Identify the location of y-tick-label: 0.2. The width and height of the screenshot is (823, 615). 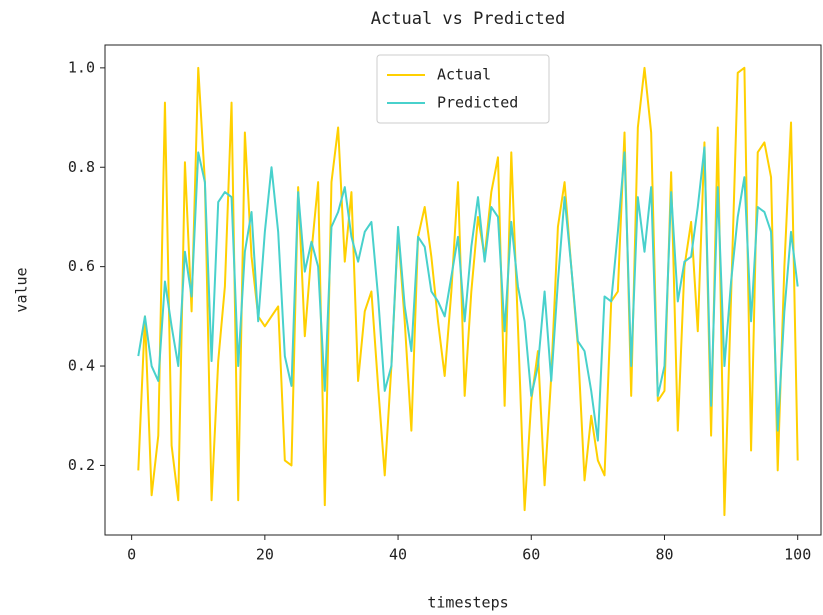
(81, 465).